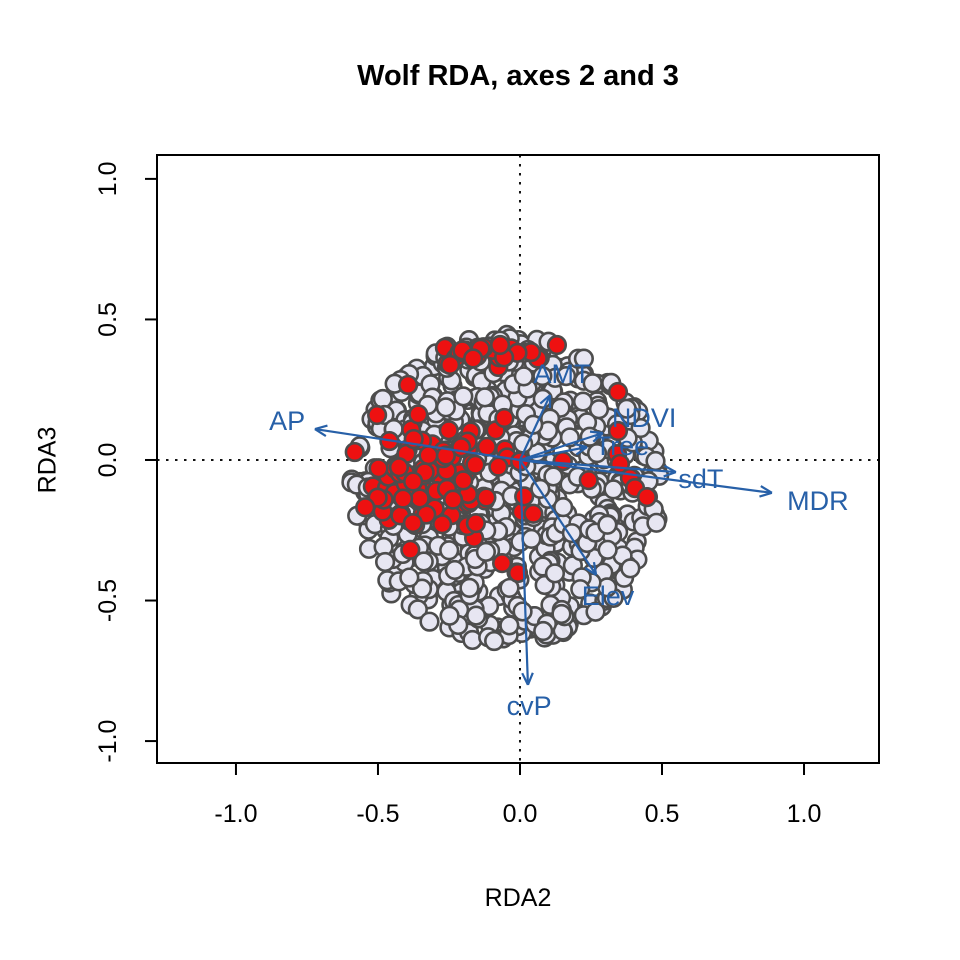 The image size is (960, 960). I want to click on y-tick-label: -0.5, so click(108, 600).